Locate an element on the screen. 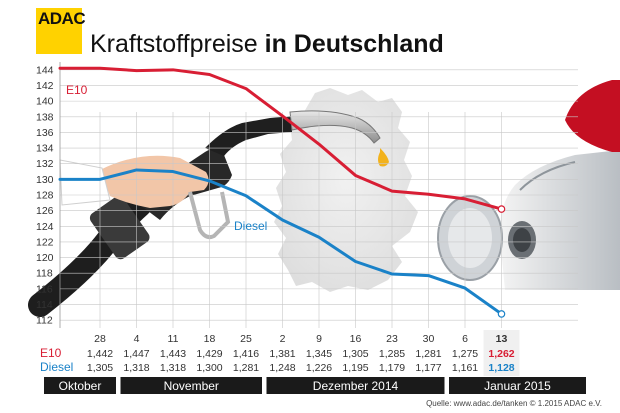 The width and height of the screenshot is (620, 413). x-tick-label: 25 is located at coordinates (246, 339).